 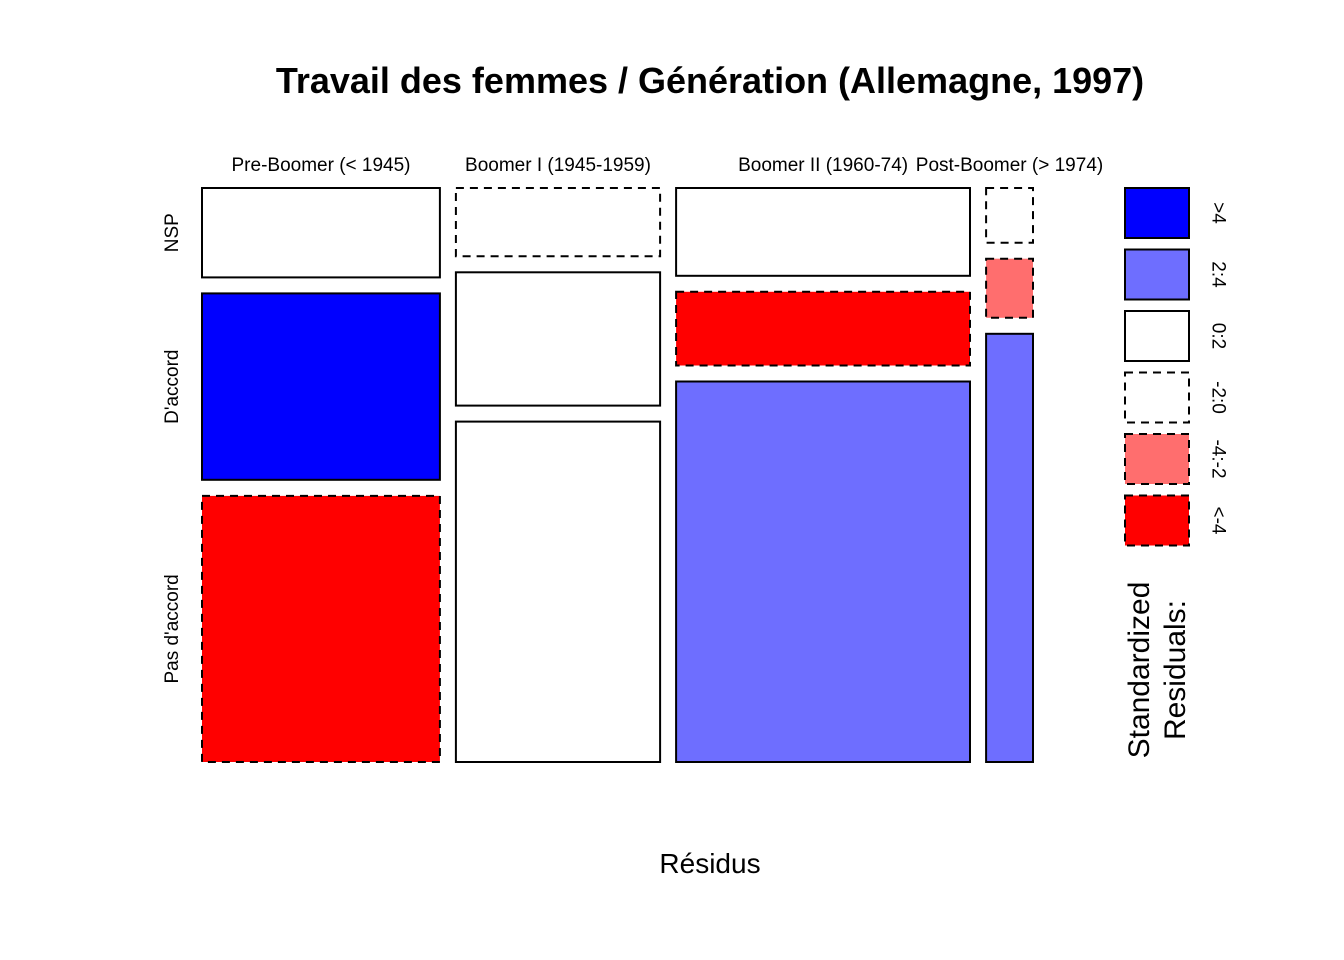 What do you see at coordinates (172, 387) in the screenshot?
I see `row-label-d-accord: D'accord` at bounding box center [172, 387].